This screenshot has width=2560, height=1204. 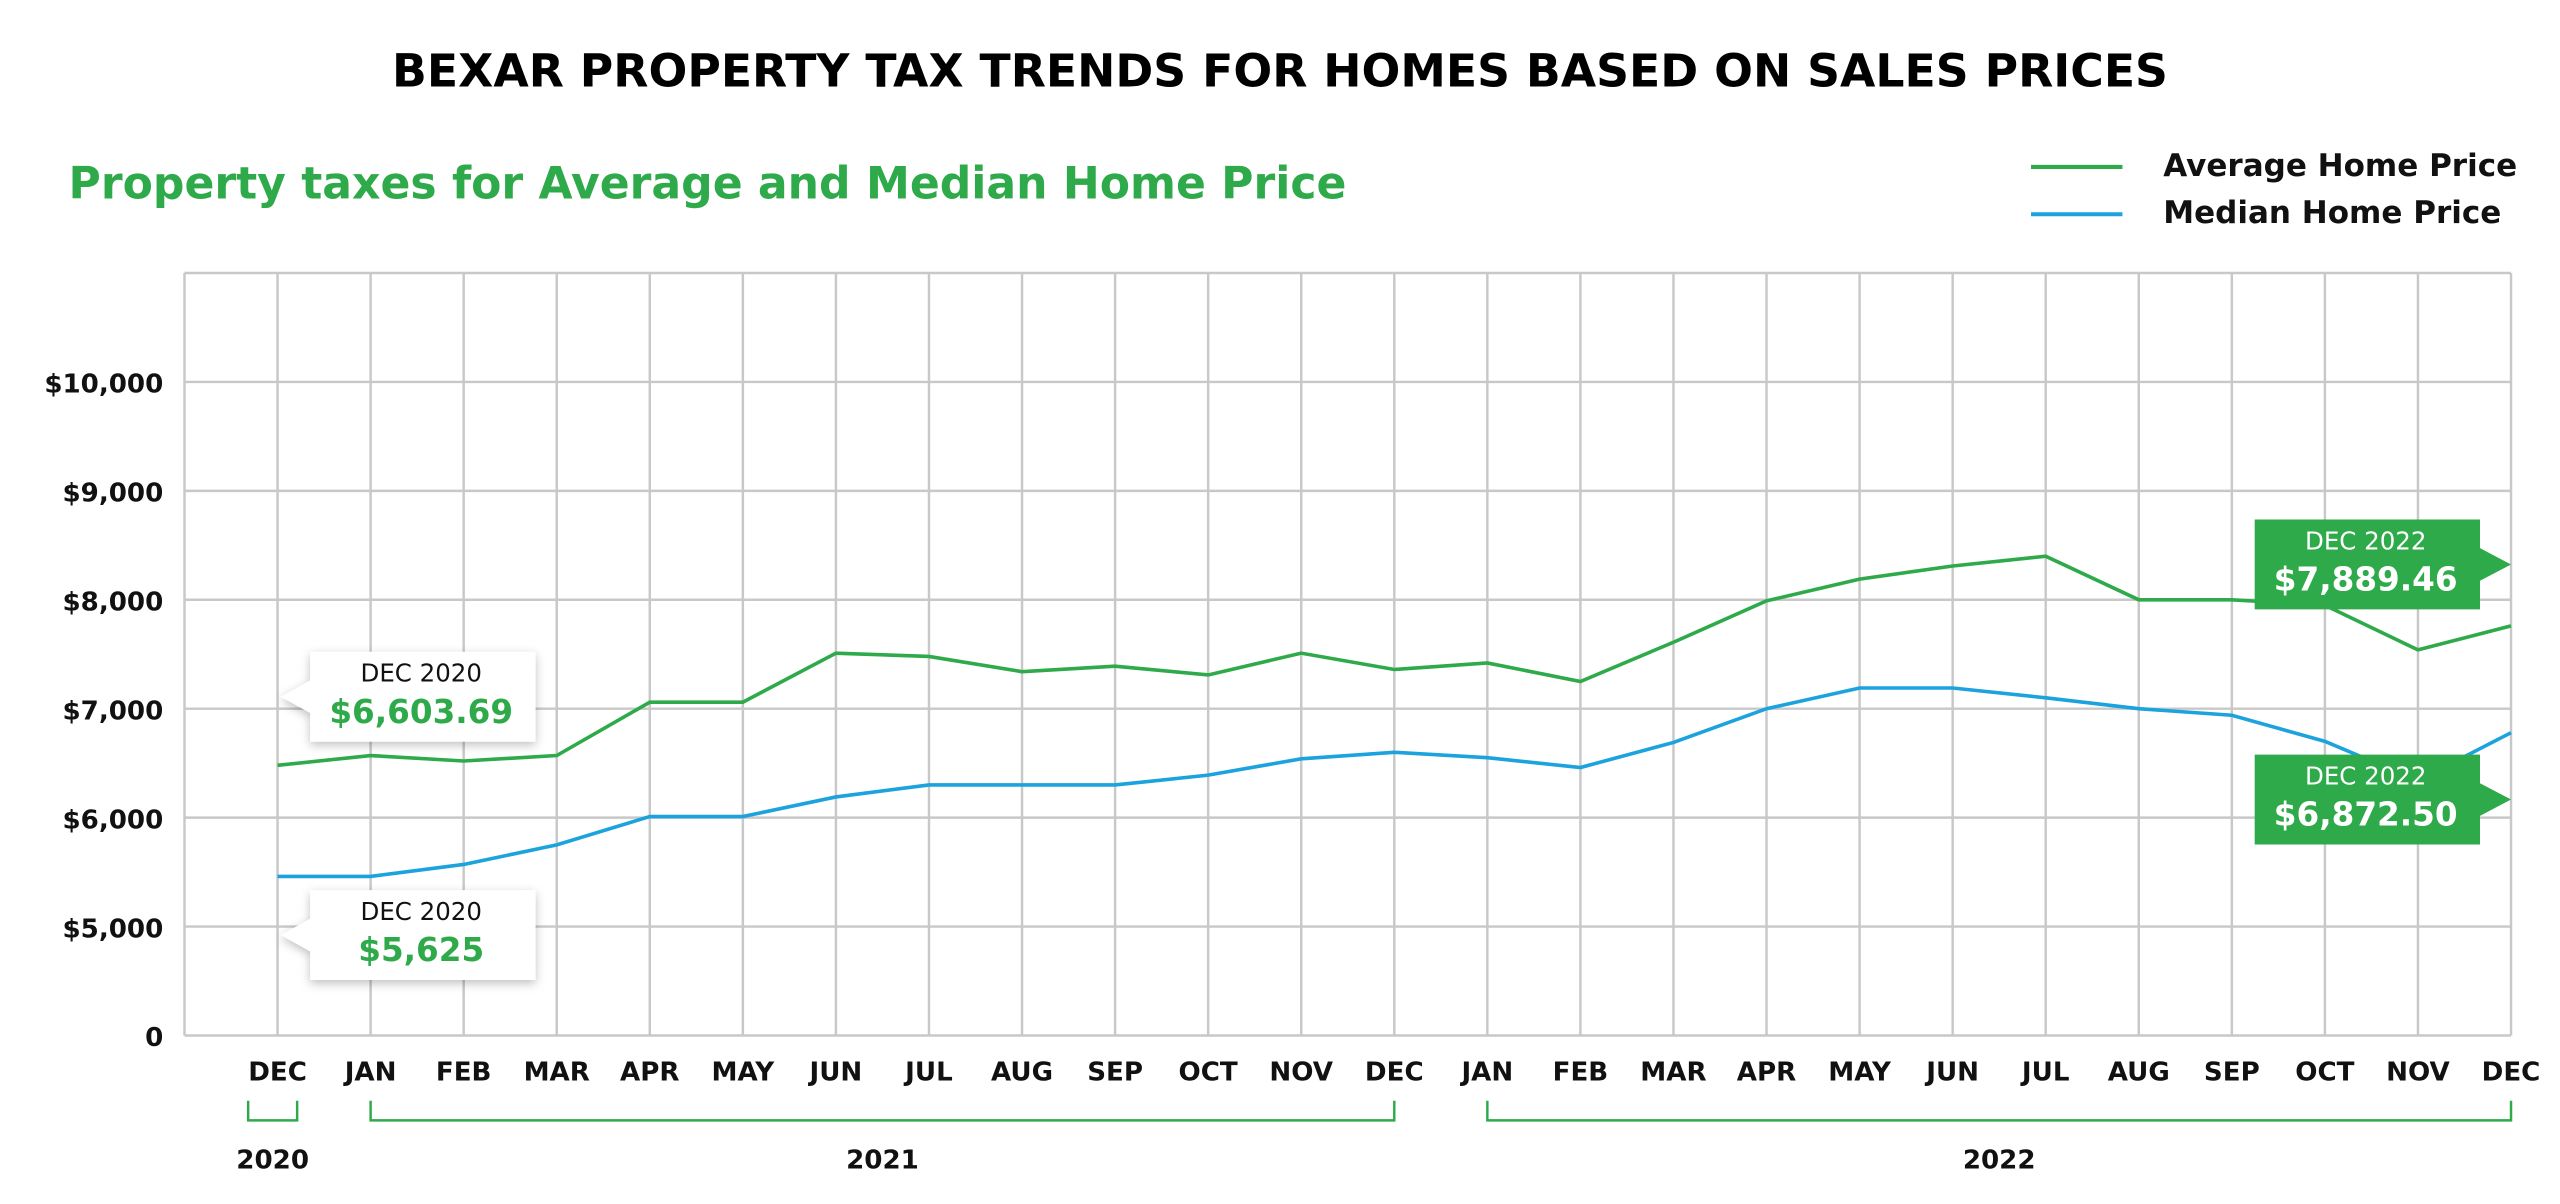 What do you see at coordinates (112, 711) in the screenshot?
I see `y-tick-label: $7,000` at bounding box center [112, 711].